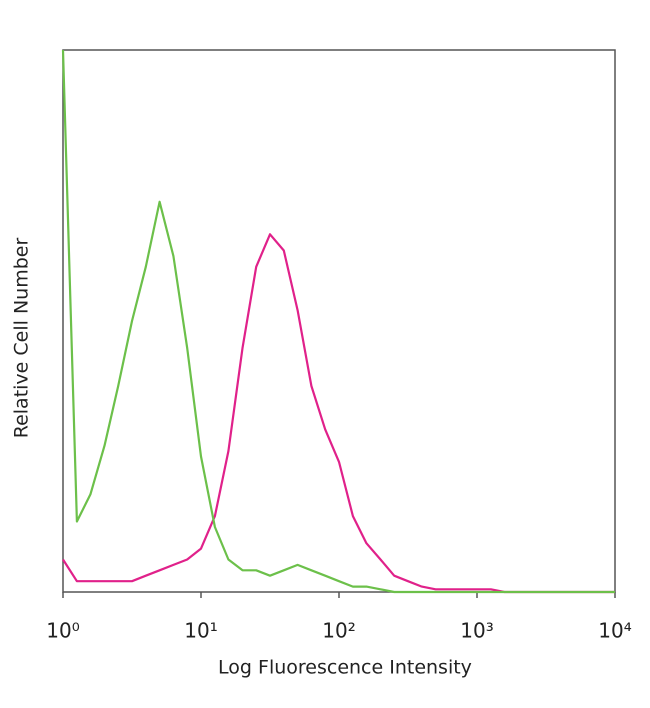  Describe the element at coordinates (22, 338) in the screenshot. I see `y-axis-label: Relative Cell Number` at that location.